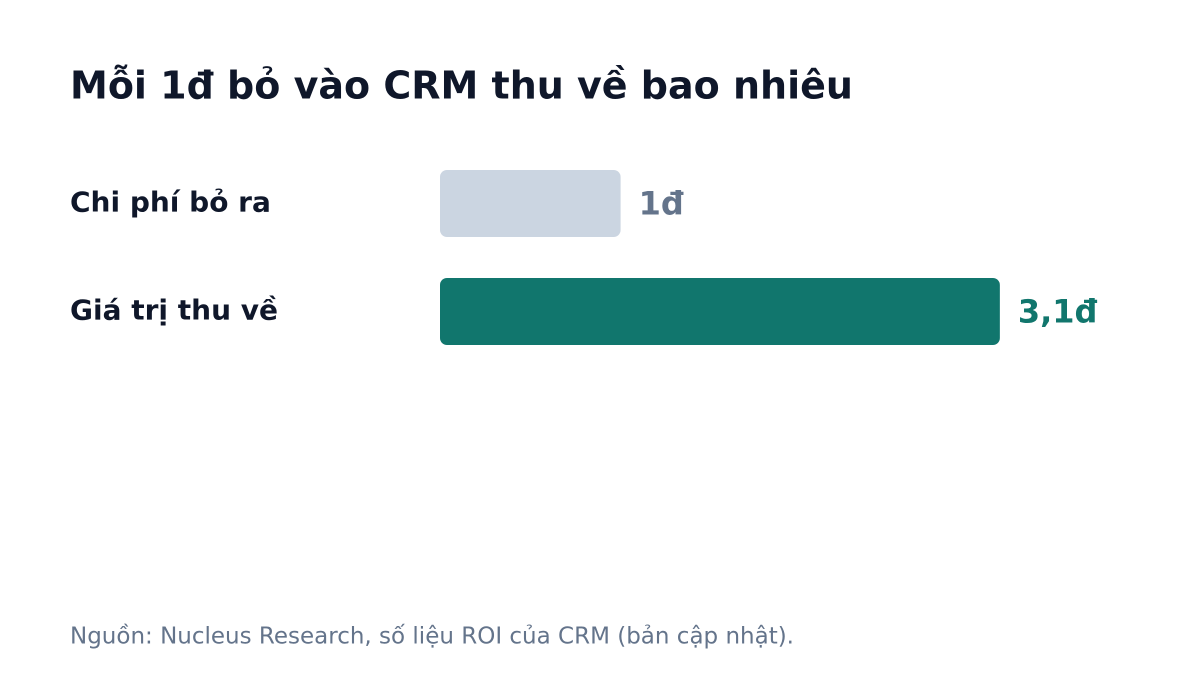 The width and height of the screenshot is (1200, 675). I want to click on value-label: 3,1đ, so click(1058, 312).